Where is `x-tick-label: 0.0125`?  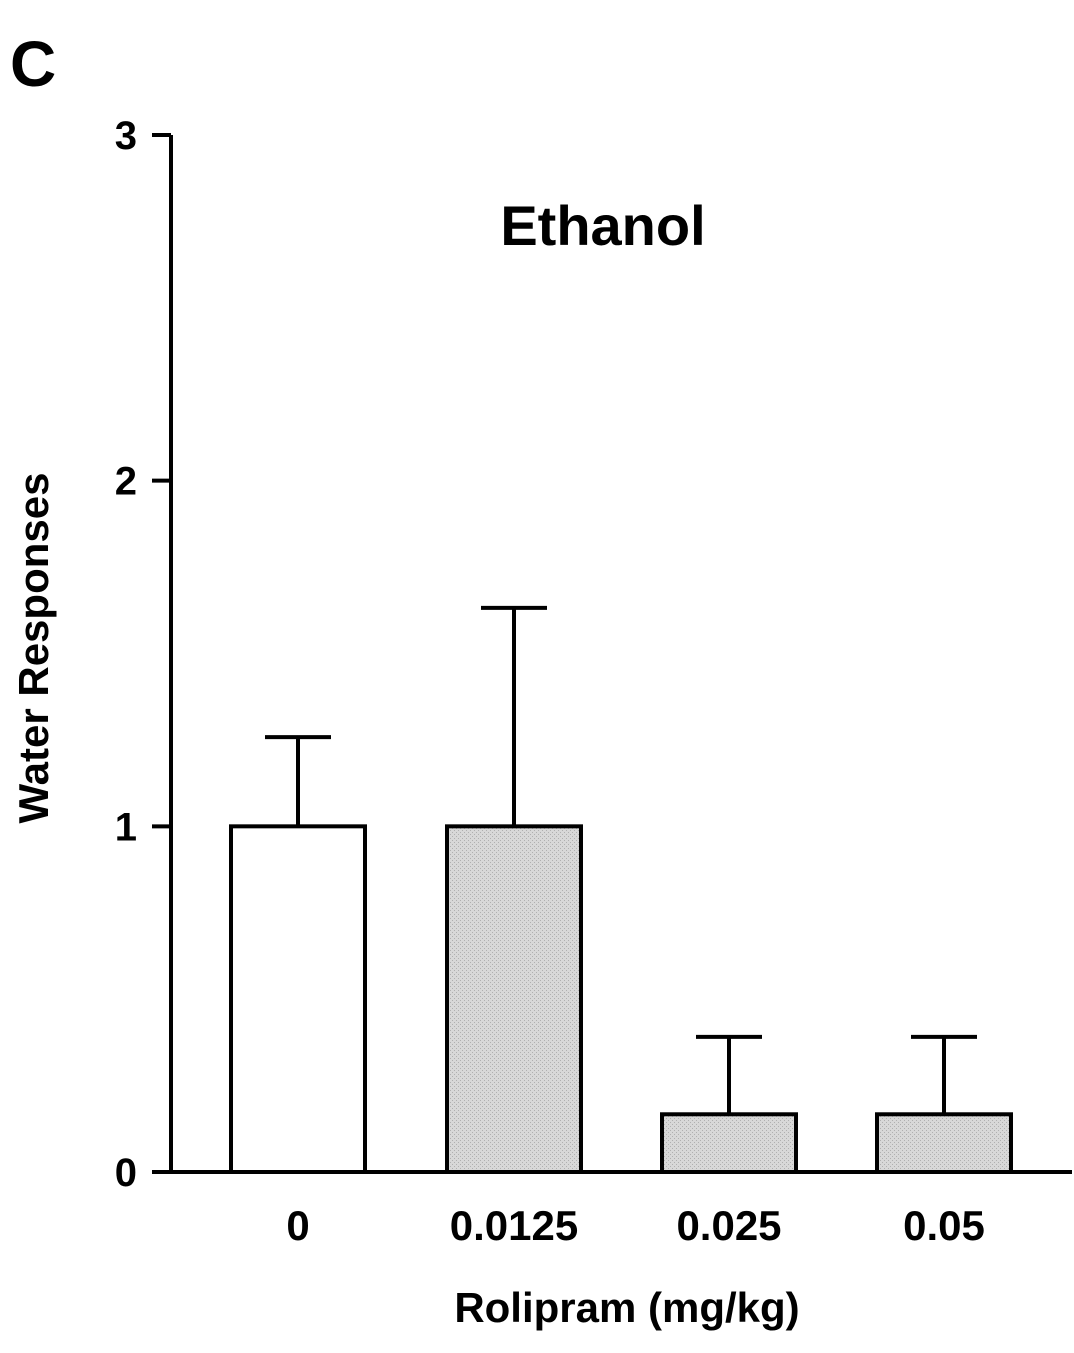 x-tick-label: 0.0125 is located at coordinates (514, 1225).